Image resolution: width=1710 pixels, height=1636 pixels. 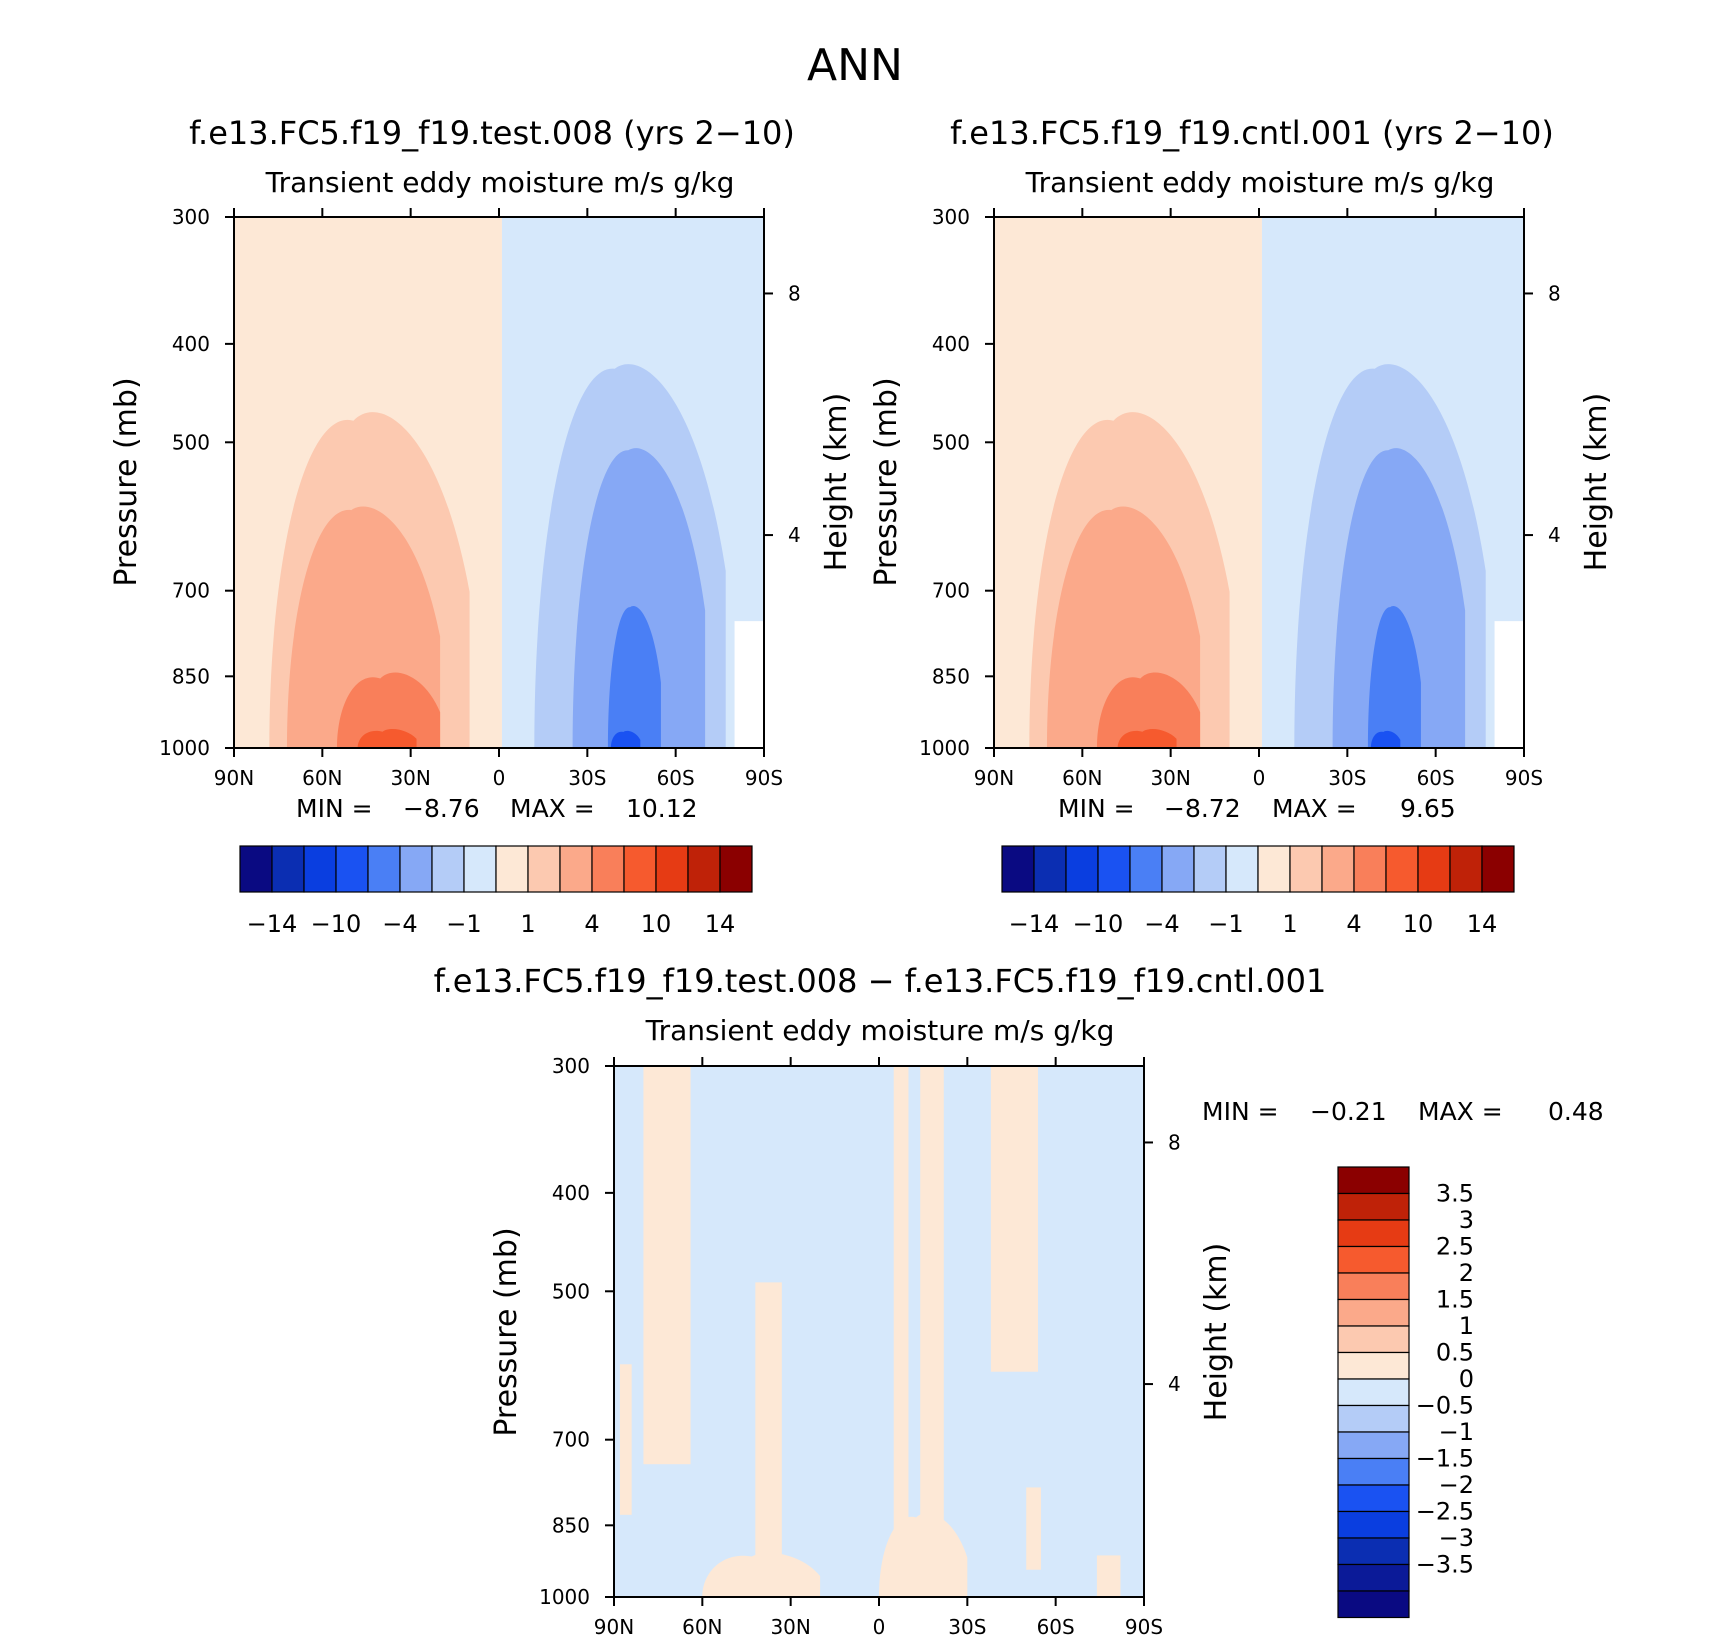 I want to click on stat-max-value: 9.65, so click(x=1428, y=808).